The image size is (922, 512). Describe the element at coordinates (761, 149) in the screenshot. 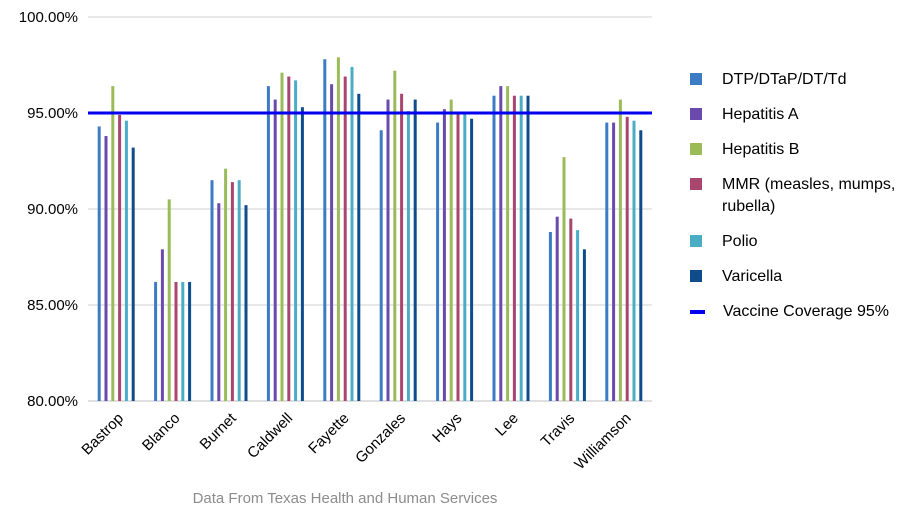

I see `legend-label: Hepatitis B` at that location.